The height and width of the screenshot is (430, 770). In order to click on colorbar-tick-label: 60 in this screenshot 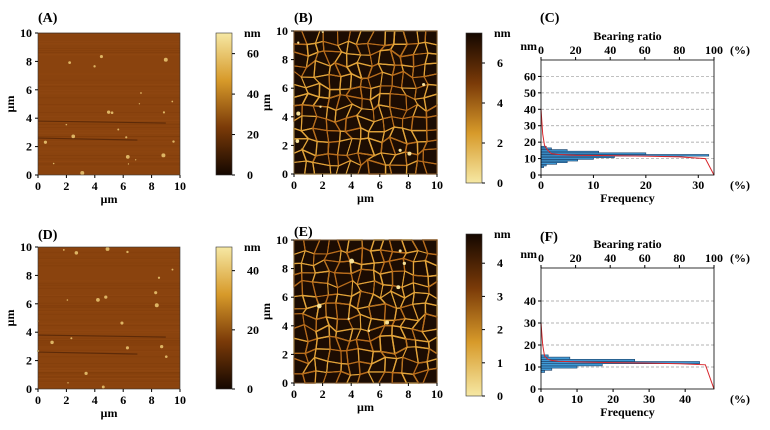, I will do `click(253, 54)`.